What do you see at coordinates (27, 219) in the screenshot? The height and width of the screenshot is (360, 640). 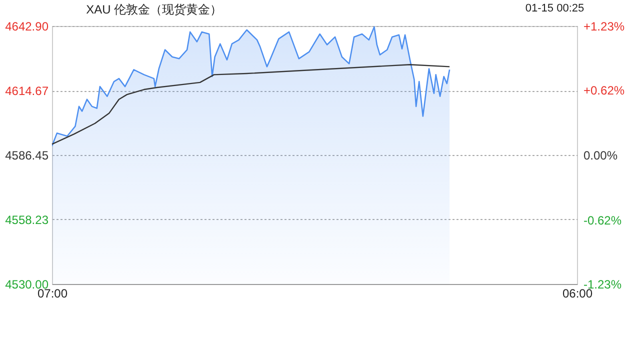 I see `y-tick-label: 4558.23` at bounding box center [27, 219].